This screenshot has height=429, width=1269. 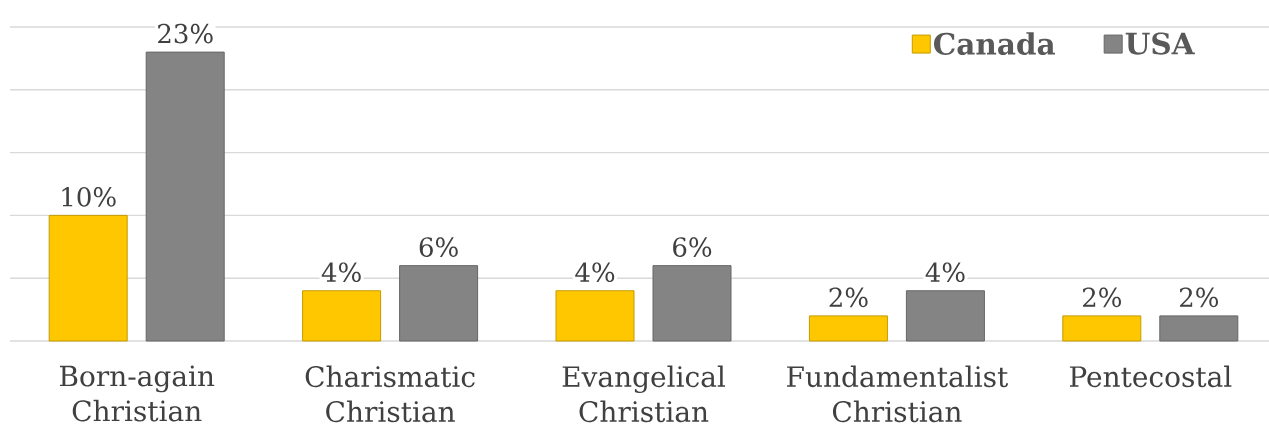 I want to click on data-label: 23%, so click(x=185, y=33).